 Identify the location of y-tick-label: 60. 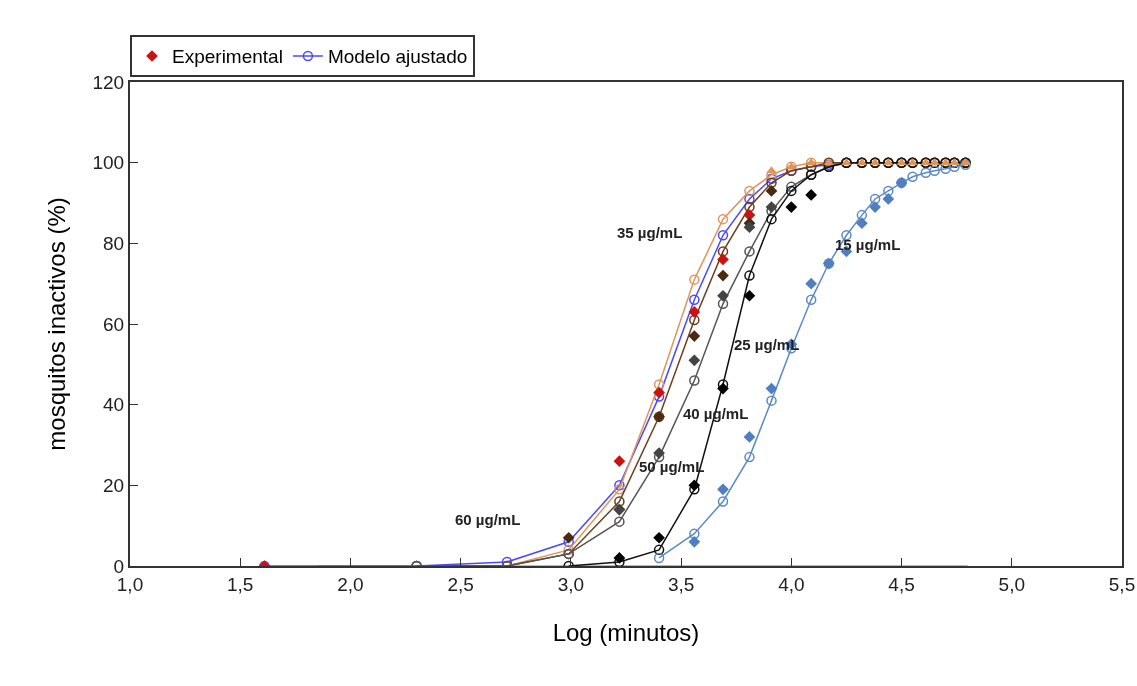
(114, 324).